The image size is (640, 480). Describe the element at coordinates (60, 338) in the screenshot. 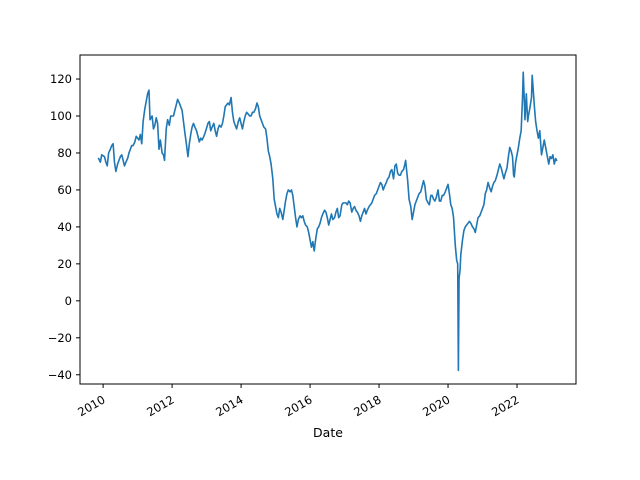

I see `y-tick-label: −20` at that location.